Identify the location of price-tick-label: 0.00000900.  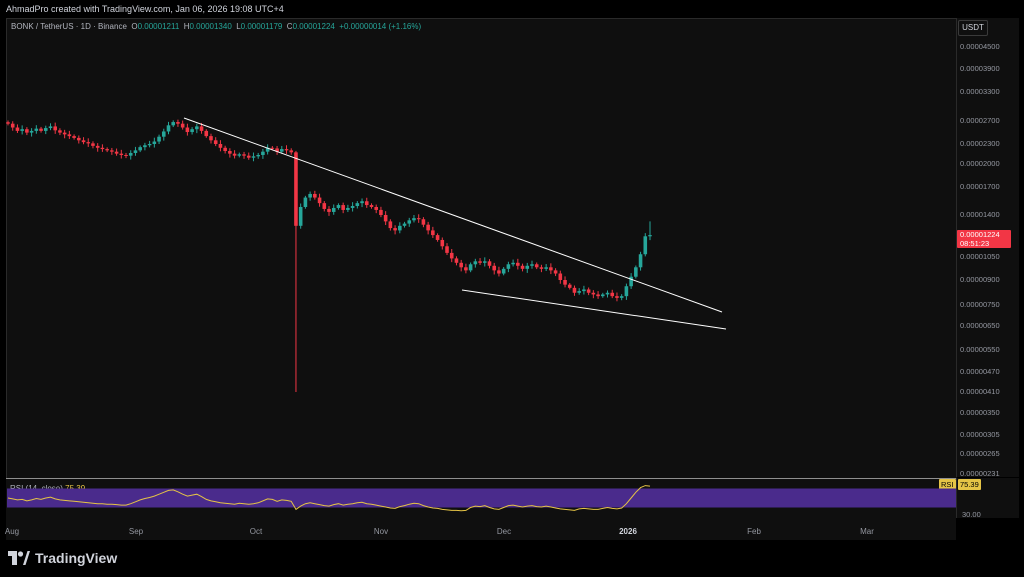
(980, 279).